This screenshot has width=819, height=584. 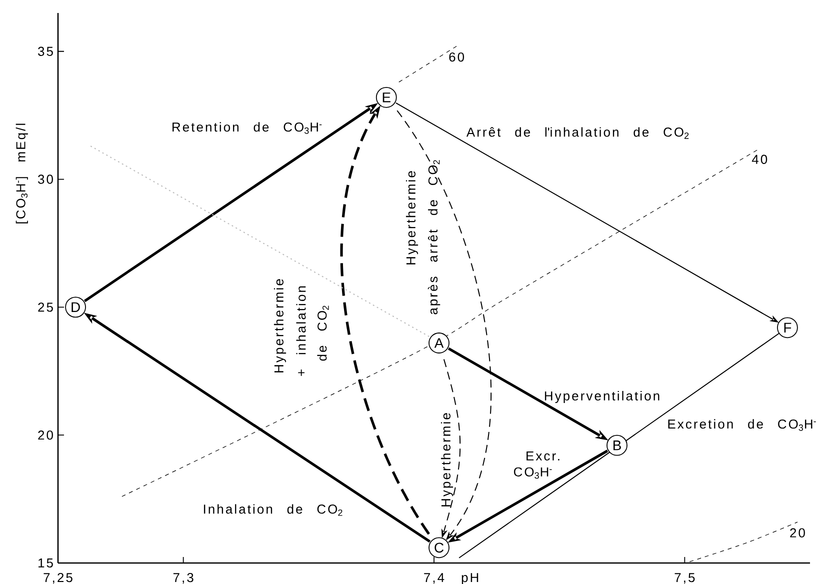 What do you see at coordinates (301, 331) in the screenshot?
I see `annotation: + inhalation` at bounding box center [301, 331].